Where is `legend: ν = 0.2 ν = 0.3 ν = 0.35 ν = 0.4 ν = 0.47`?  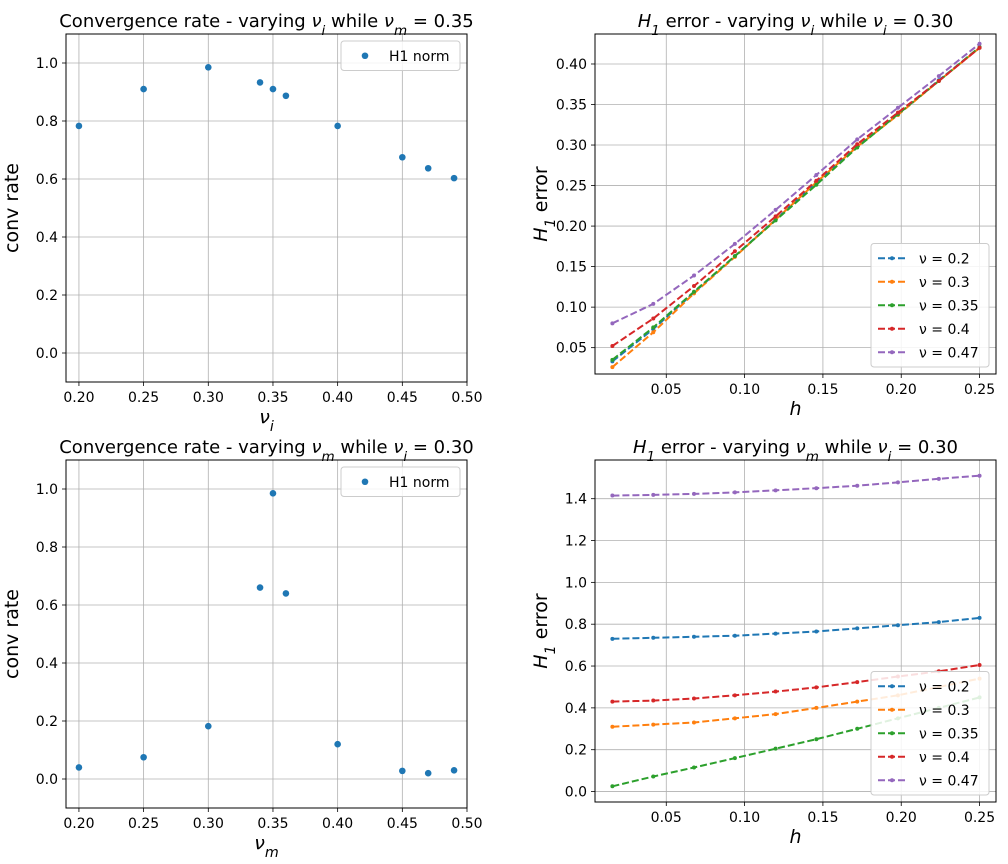
legend: ν = 0.2 ν = 0.3 ν = 0.35 ν = 0.4 ν = 0.47 is located at coordinates (930, 305).